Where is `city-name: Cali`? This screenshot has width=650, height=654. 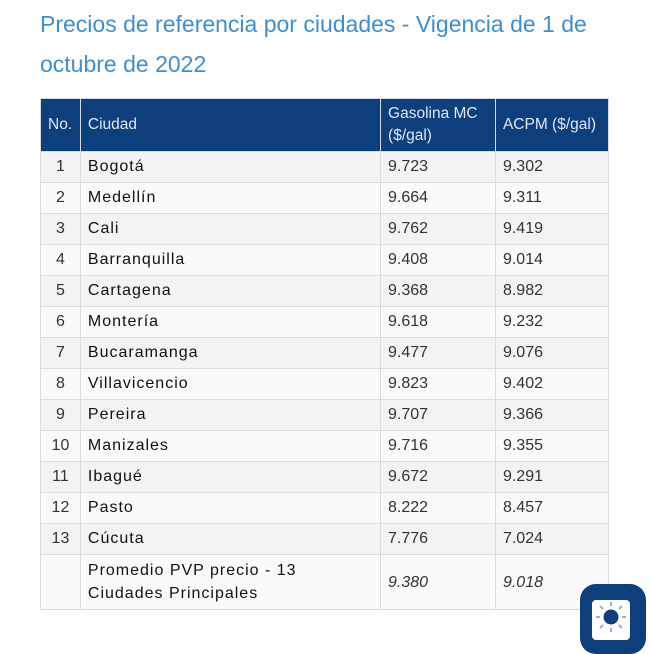
city-name: Cali is located at coordinates (230, 229).